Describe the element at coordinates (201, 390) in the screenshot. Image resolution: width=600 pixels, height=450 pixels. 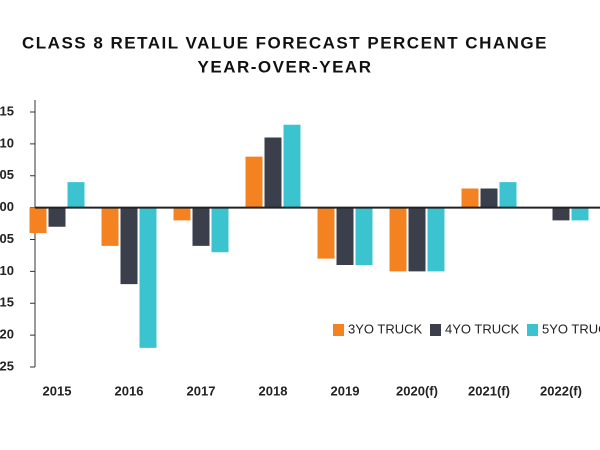
I see `x-tick-label: 2017` at that location.